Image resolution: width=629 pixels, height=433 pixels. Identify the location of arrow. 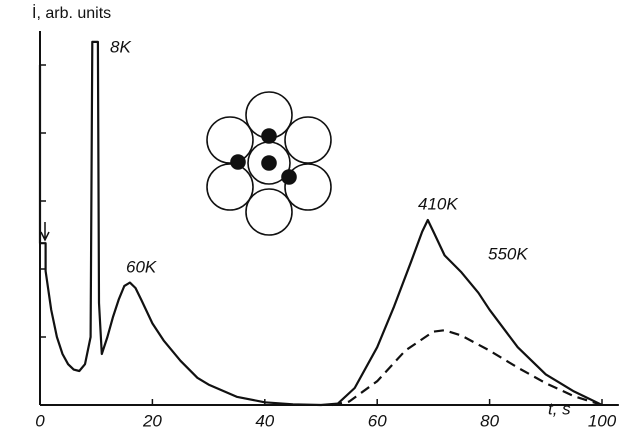
(45, 232).